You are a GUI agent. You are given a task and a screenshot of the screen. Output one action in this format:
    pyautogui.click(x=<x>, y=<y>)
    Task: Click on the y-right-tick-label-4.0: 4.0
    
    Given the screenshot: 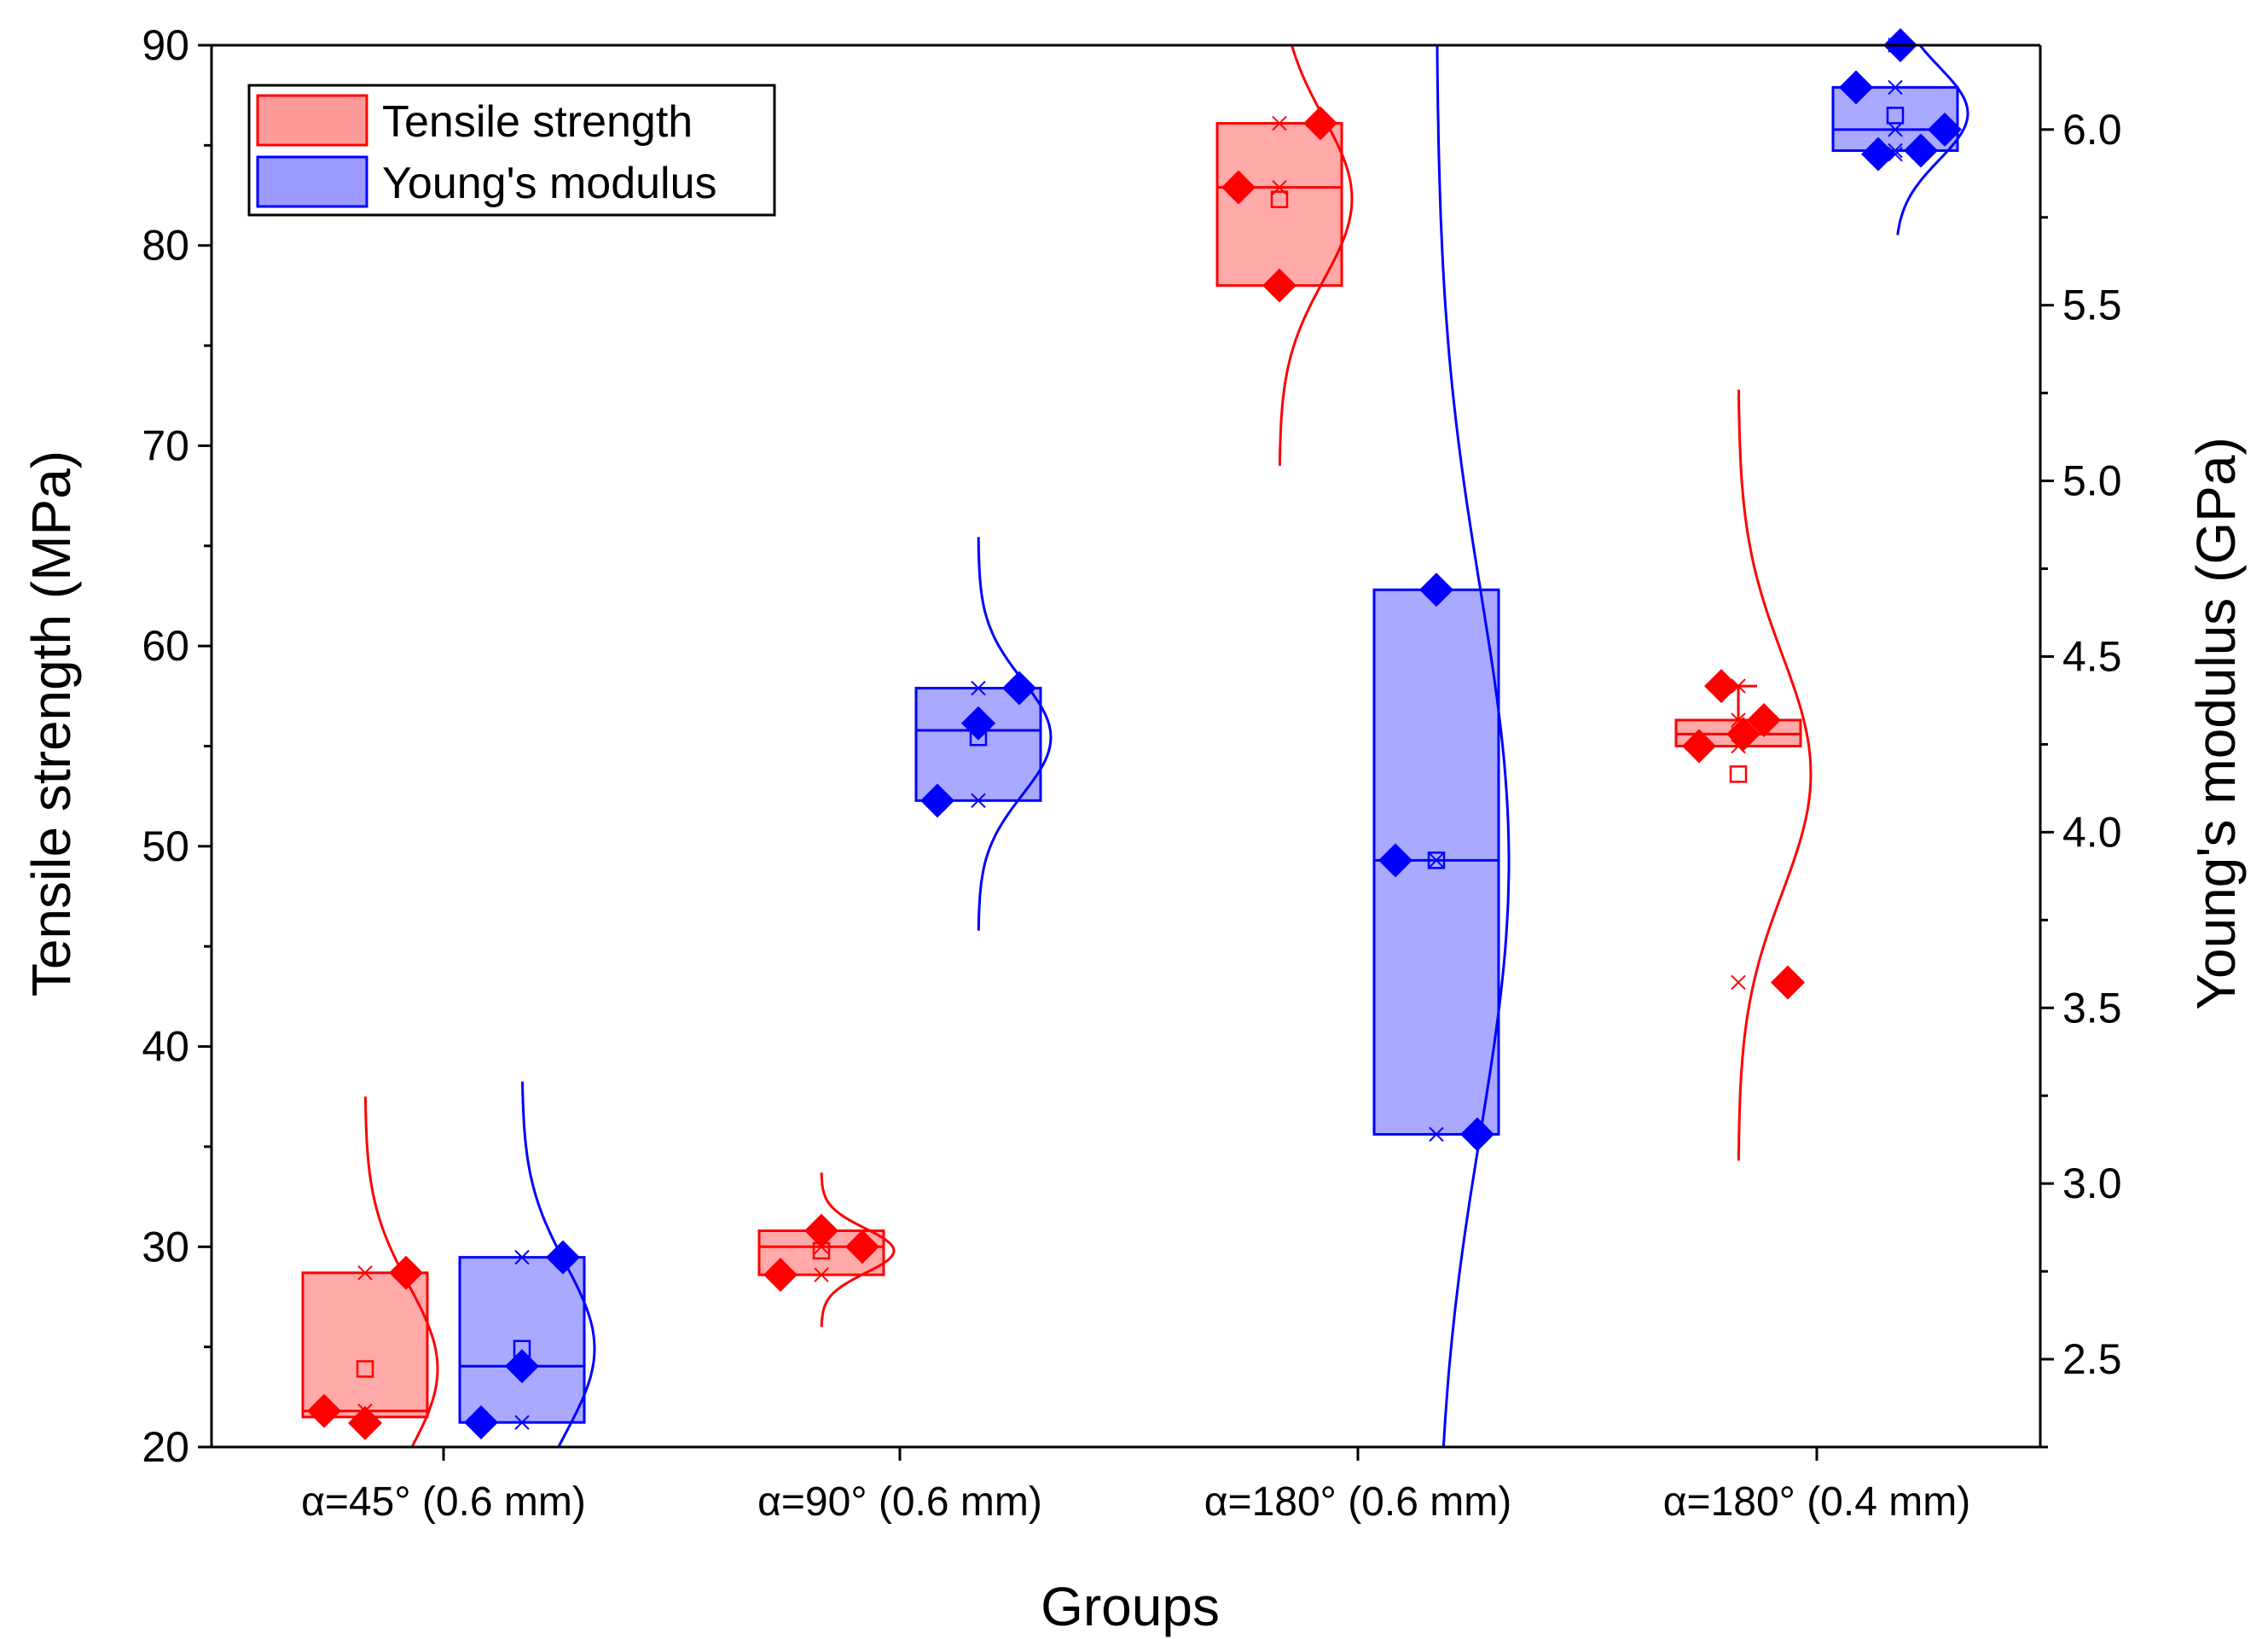 What is the action you would take?
    pyautogui.click(x=2092, y=832)
    